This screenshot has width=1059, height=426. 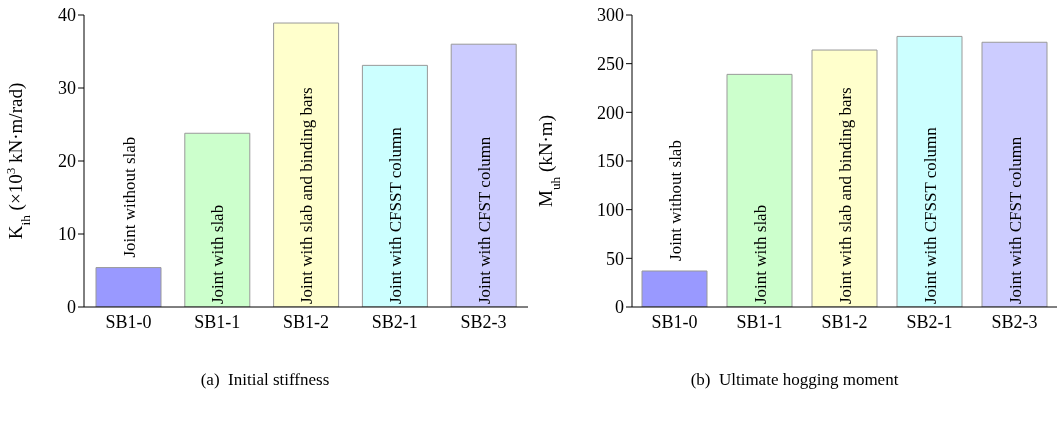 I want to click on text: (b) Ultimate hogging moment, so click(x=794, y=380).